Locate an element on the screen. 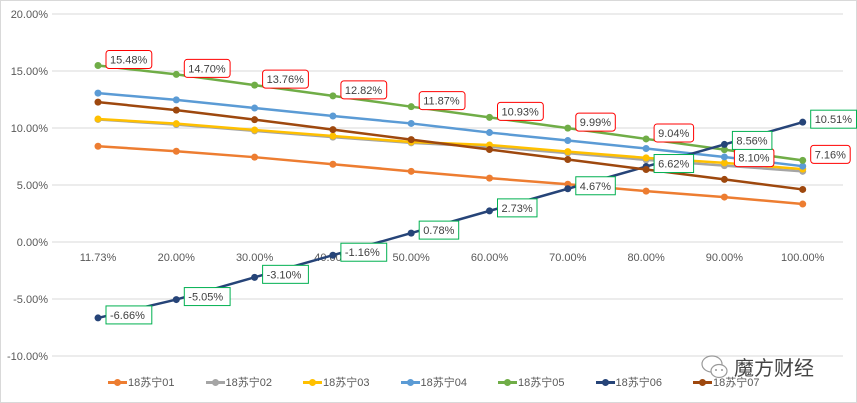  legend-item: 18苏宁01 is located at coordinates (157, 382).